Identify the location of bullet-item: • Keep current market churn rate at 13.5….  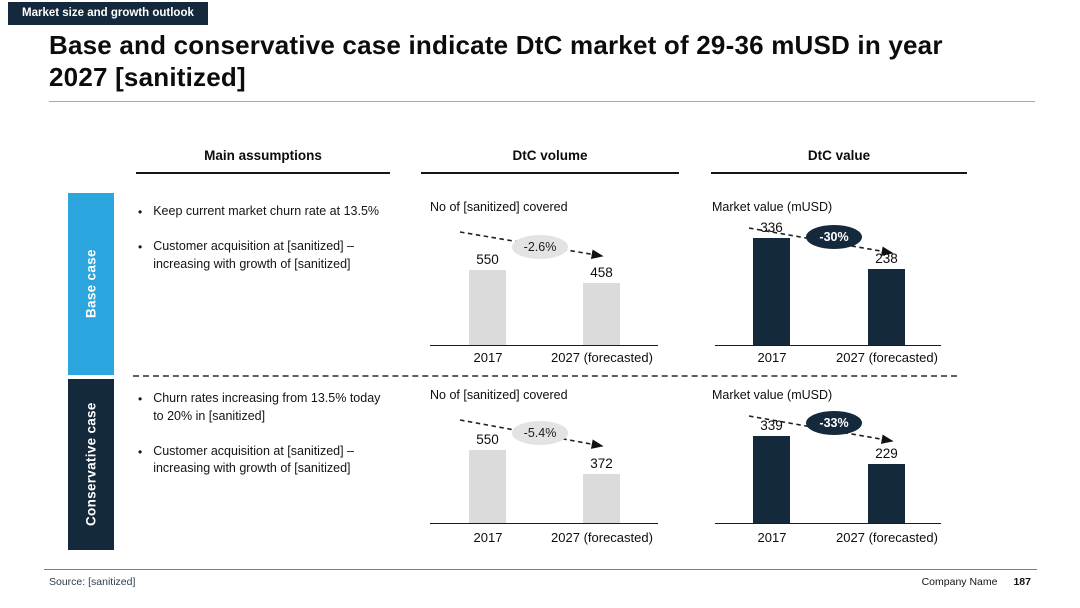
(285, 212).